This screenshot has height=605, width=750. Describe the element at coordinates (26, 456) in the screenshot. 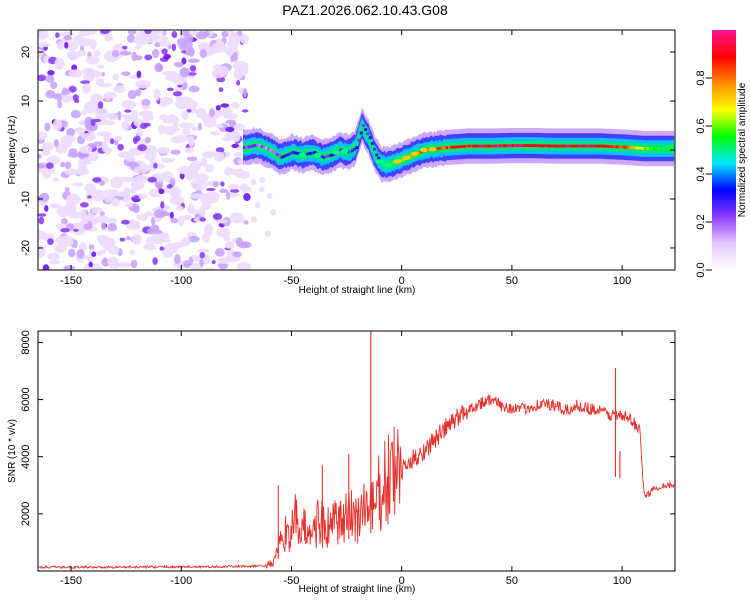

I see `y-tick-label: 4000` at that location.